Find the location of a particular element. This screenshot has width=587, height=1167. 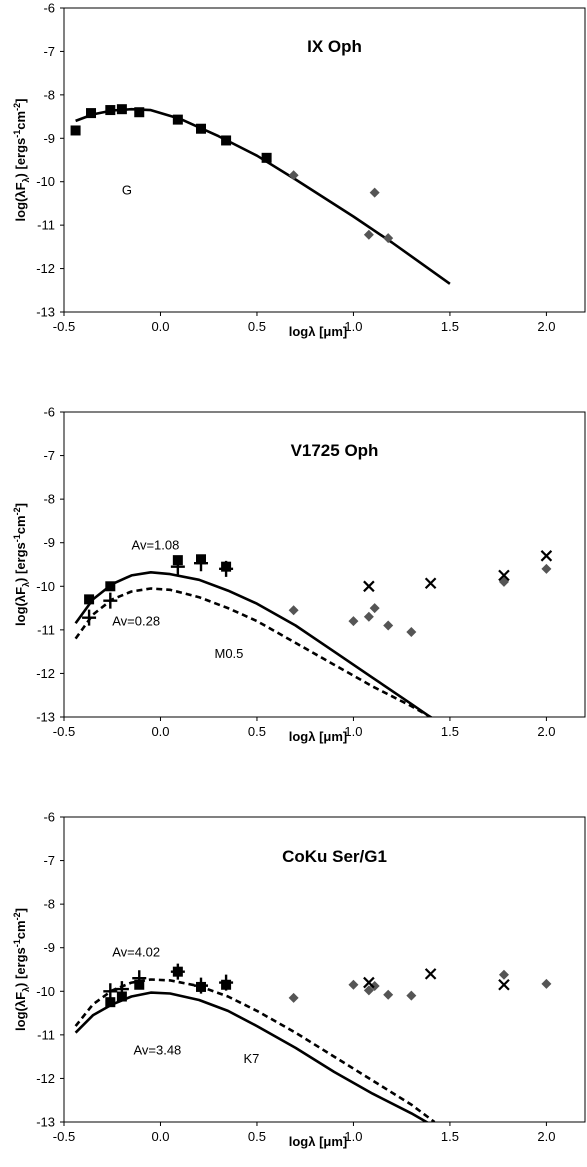

annotation-label: Av=3.48 is located at coordinates (157, 1049).